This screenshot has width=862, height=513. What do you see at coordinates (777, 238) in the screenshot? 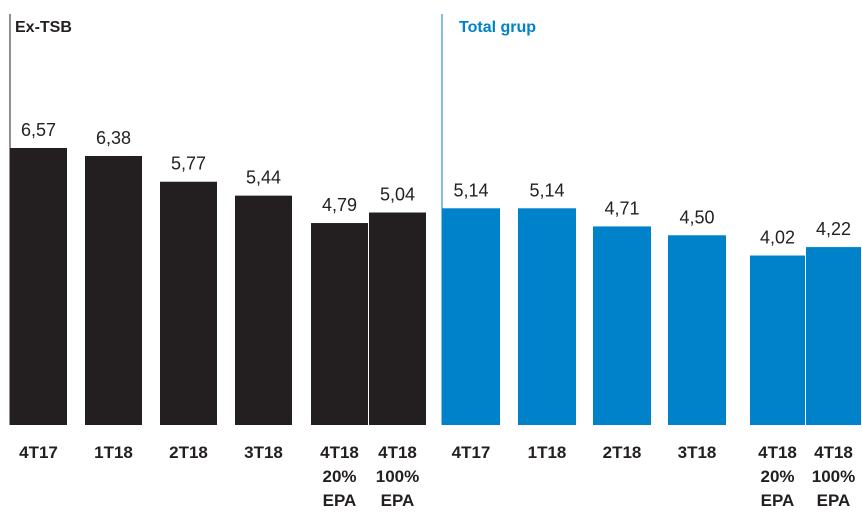
I see `value-label: 4,02` at bounding box center [777, 238].